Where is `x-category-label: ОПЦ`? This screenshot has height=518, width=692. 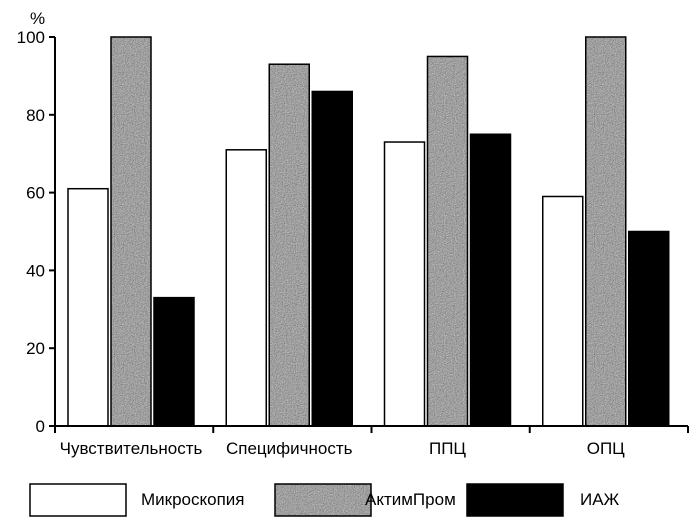 x-category-label: ОПЦ is located at coordinates (606, 448).